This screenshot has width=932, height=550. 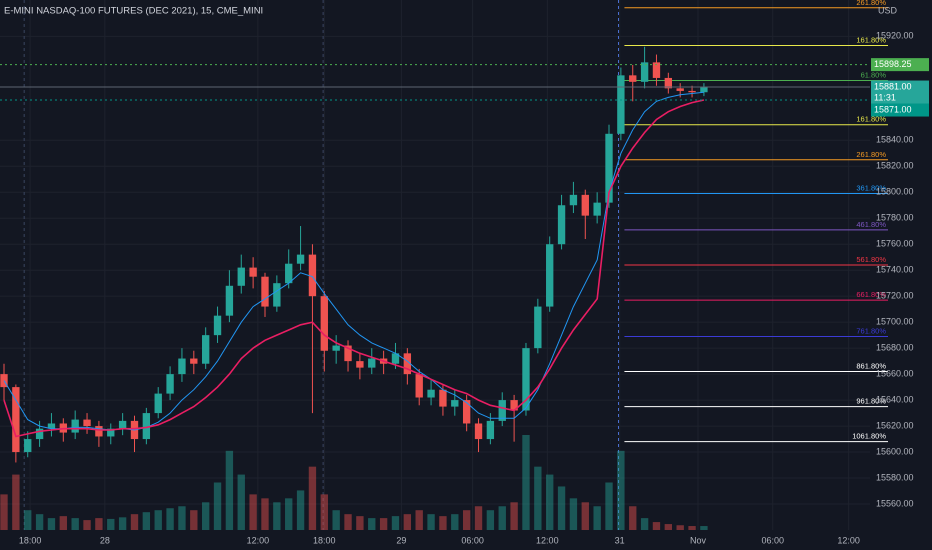 I want to click on y-tick-label: 15800.00, so click(x=895, y=192).